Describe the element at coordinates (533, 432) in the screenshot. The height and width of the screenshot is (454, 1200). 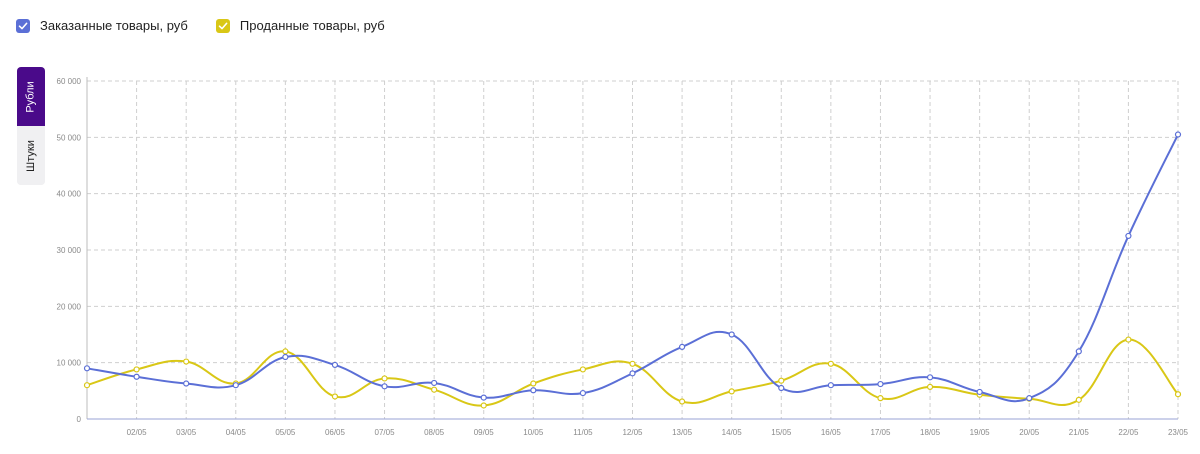
I see `x-tick-label: 10/05` at that location.